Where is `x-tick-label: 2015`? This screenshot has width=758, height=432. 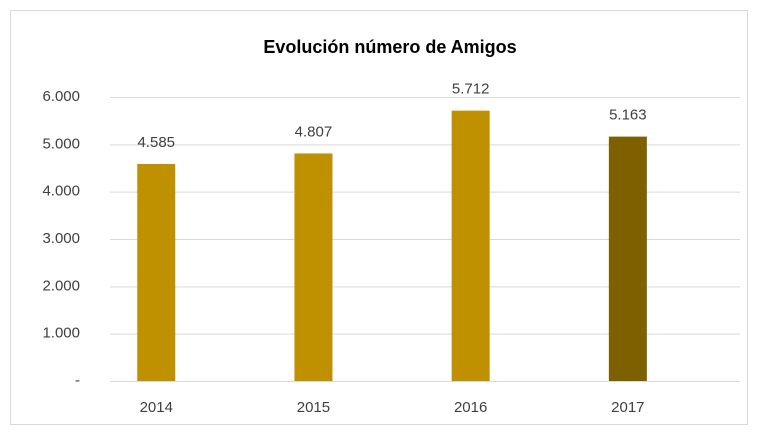 x-tick-label: 2015 is located at coordinates (313, 407).